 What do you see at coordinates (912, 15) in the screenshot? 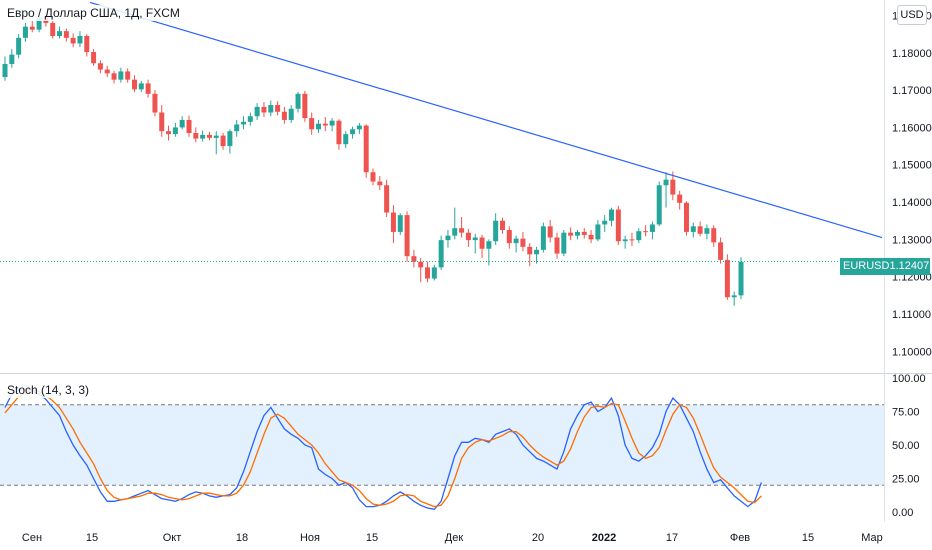
I see `currency-button: USD` at bounding box center [912, 15].